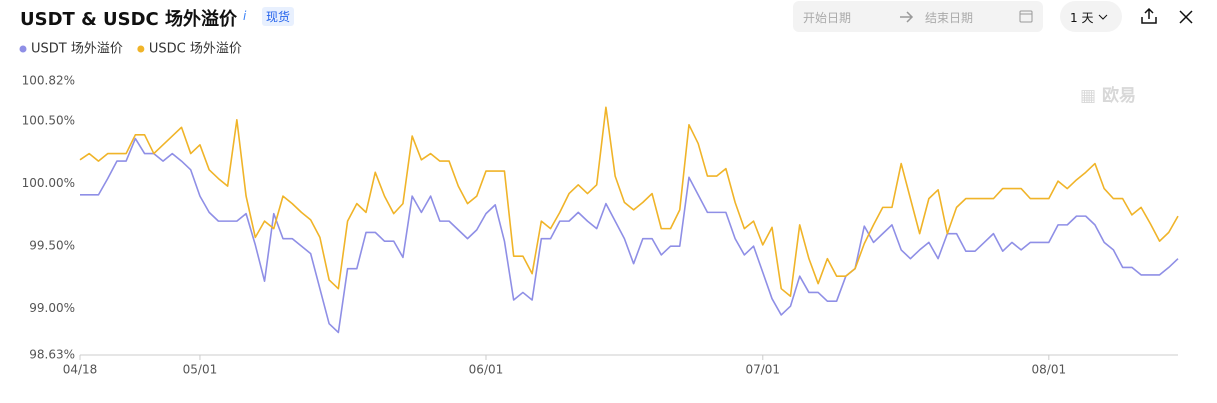 The image size is (1217, 403). What do you see at coordinates (762, 370) in the screenshot?
I see `x-tick-label: 07/01` at bounding box center [762, 370].